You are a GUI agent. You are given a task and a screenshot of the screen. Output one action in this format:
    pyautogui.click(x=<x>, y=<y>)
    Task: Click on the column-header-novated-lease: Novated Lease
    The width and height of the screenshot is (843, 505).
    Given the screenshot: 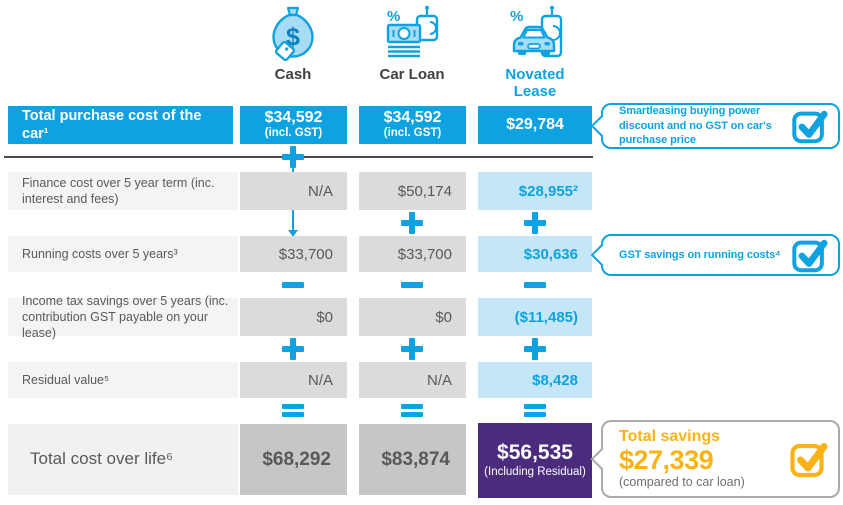 What is the action you would take?
    pyautogui.click(x=535, y=83)
    